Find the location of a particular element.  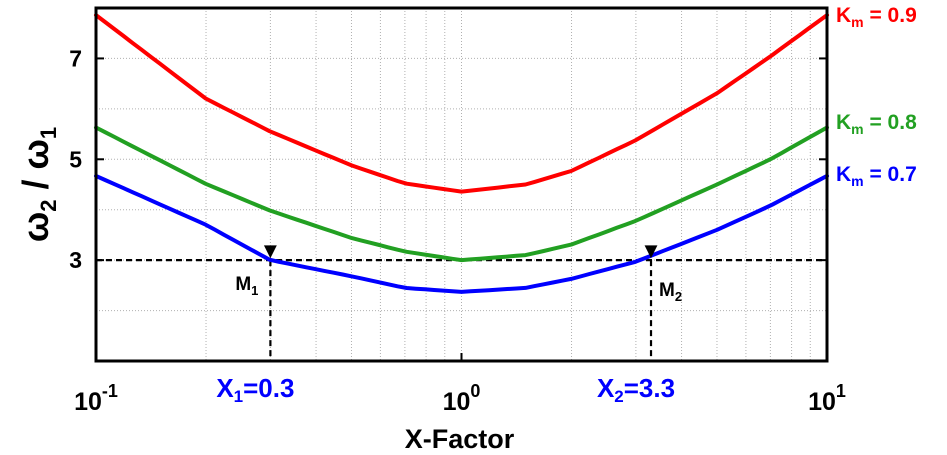

marker-1: ▼ is located at coordinates (270, 250).